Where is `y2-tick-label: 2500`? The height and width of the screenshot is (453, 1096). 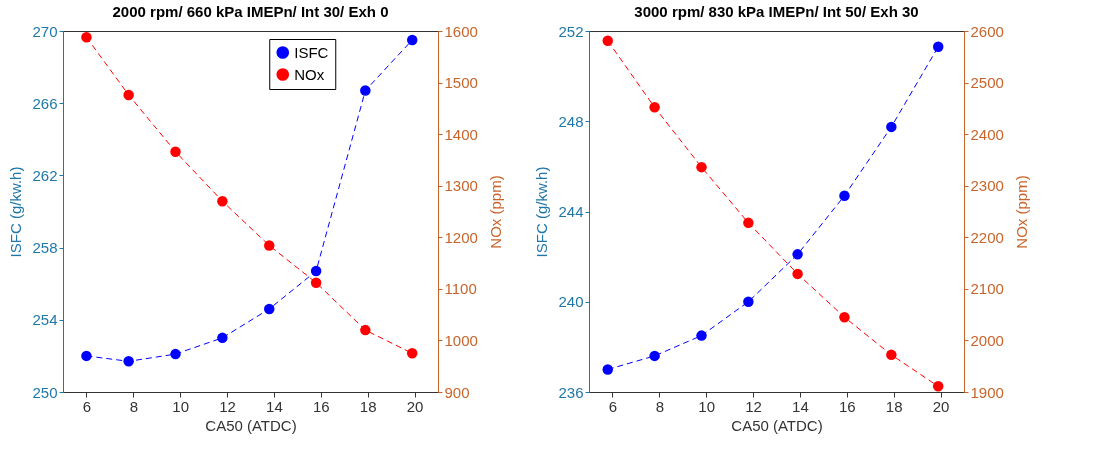
y2-tick-label: 2500 is located at coordinates (987, 83).